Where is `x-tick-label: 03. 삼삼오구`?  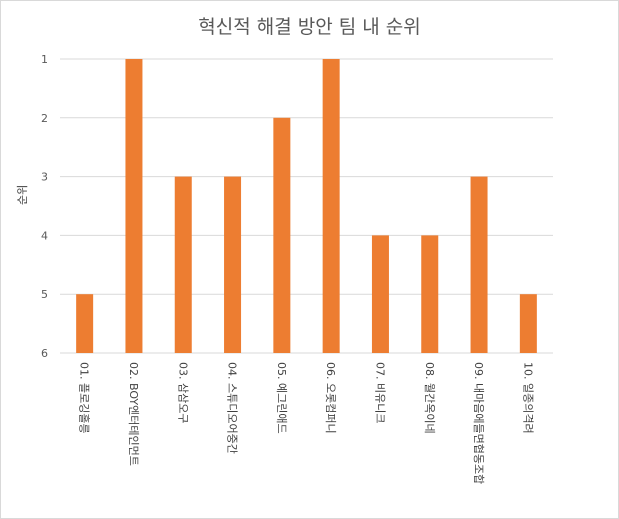
x-tick-label: 03. 삼삼오구 is located at coordinates (182, 392).